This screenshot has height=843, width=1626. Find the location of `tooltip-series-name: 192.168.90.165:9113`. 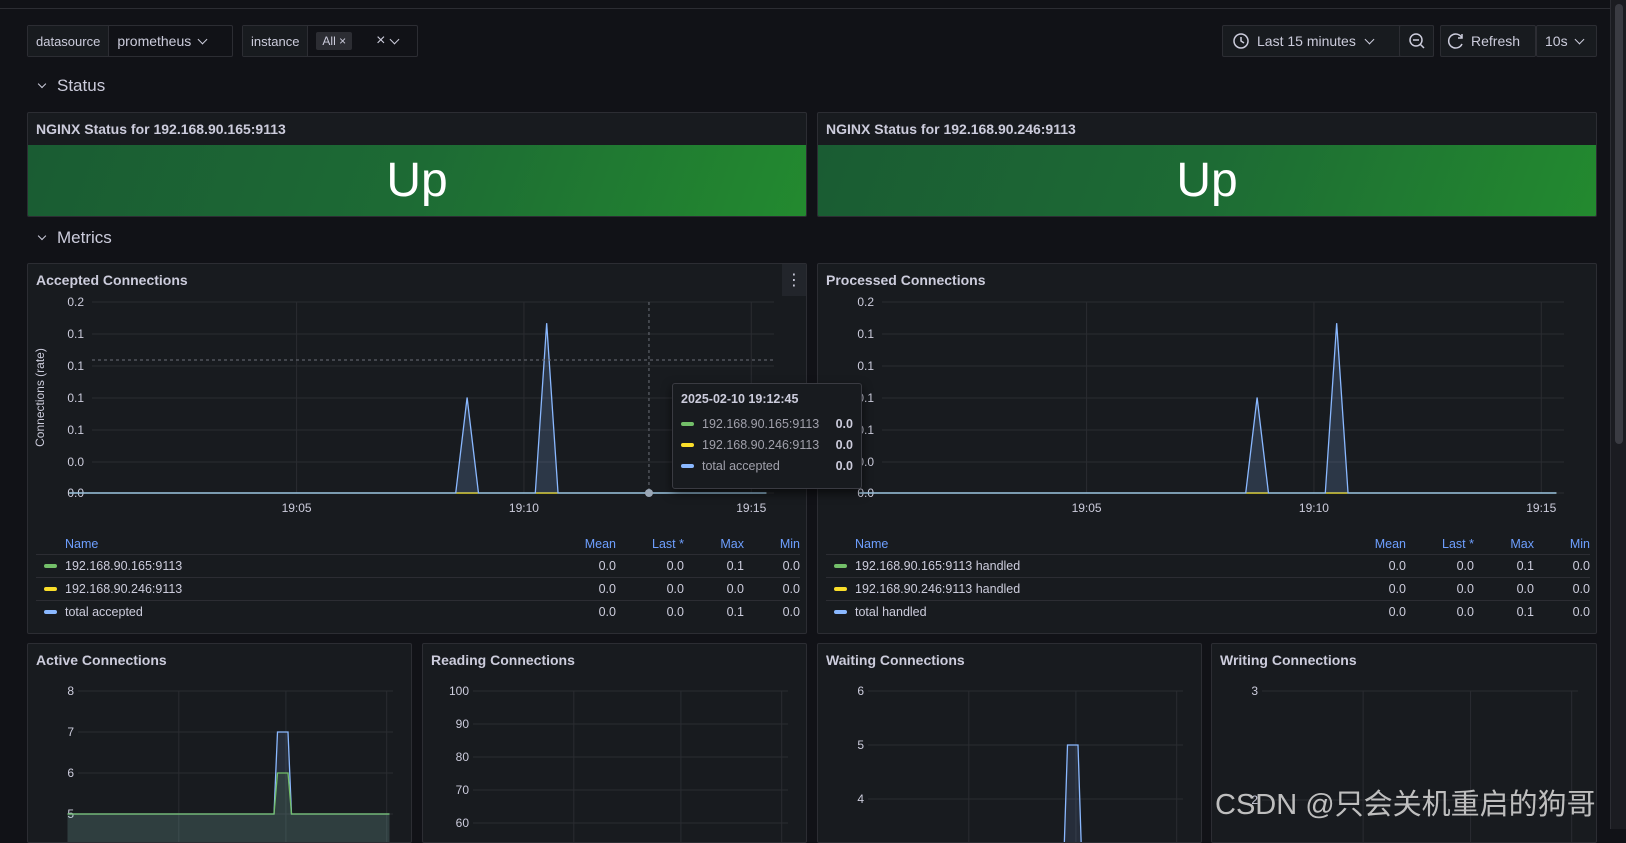

tooltip-series-name: 192.168.90.165:9113 is located at coordinates (761, 424).